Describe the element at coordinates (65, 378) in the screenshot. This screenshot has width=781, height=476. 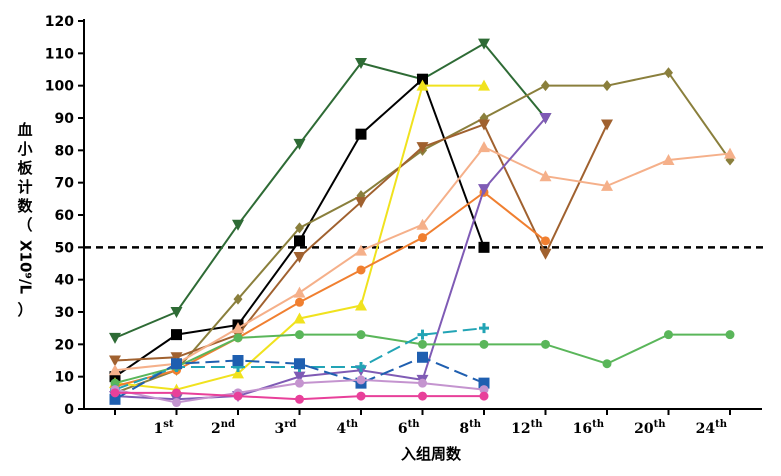
I see `y-tick-label: 10` at that location.